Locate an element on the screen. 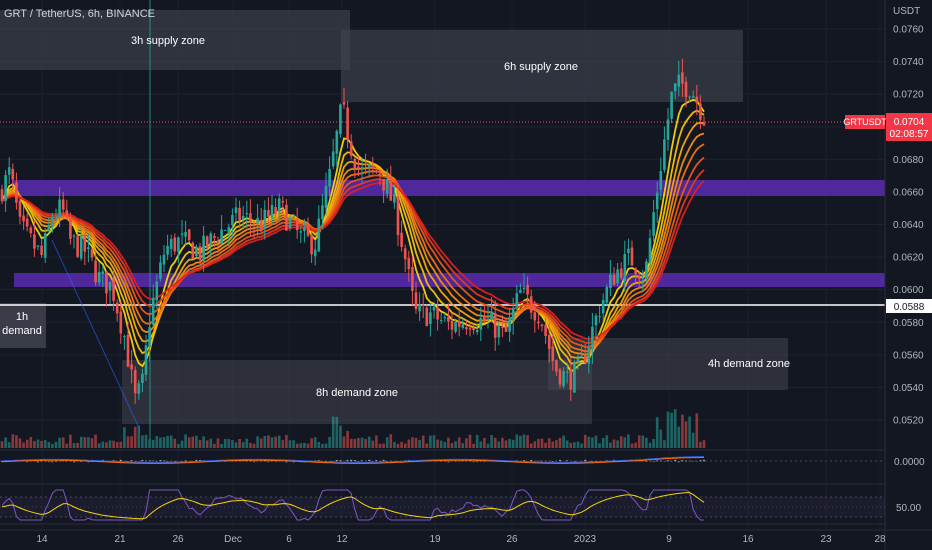  h1-demand-label-2: demand is located at coordinates (22, 331).